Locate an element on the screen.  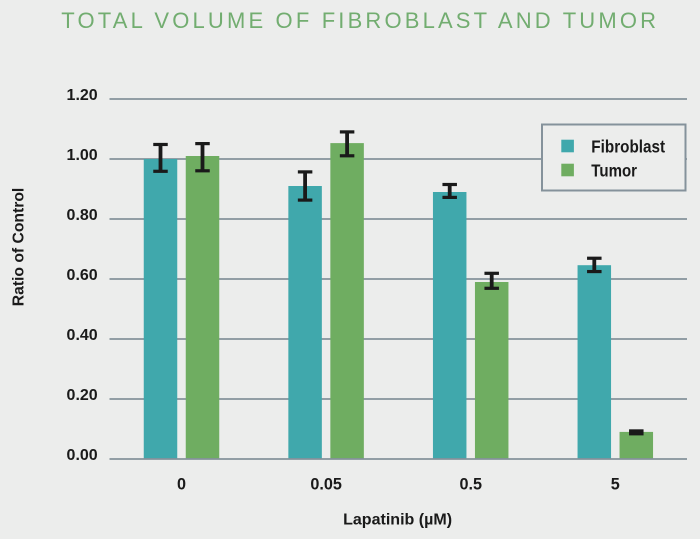
svg-text: Tumor is located at coordinates (614, 171).